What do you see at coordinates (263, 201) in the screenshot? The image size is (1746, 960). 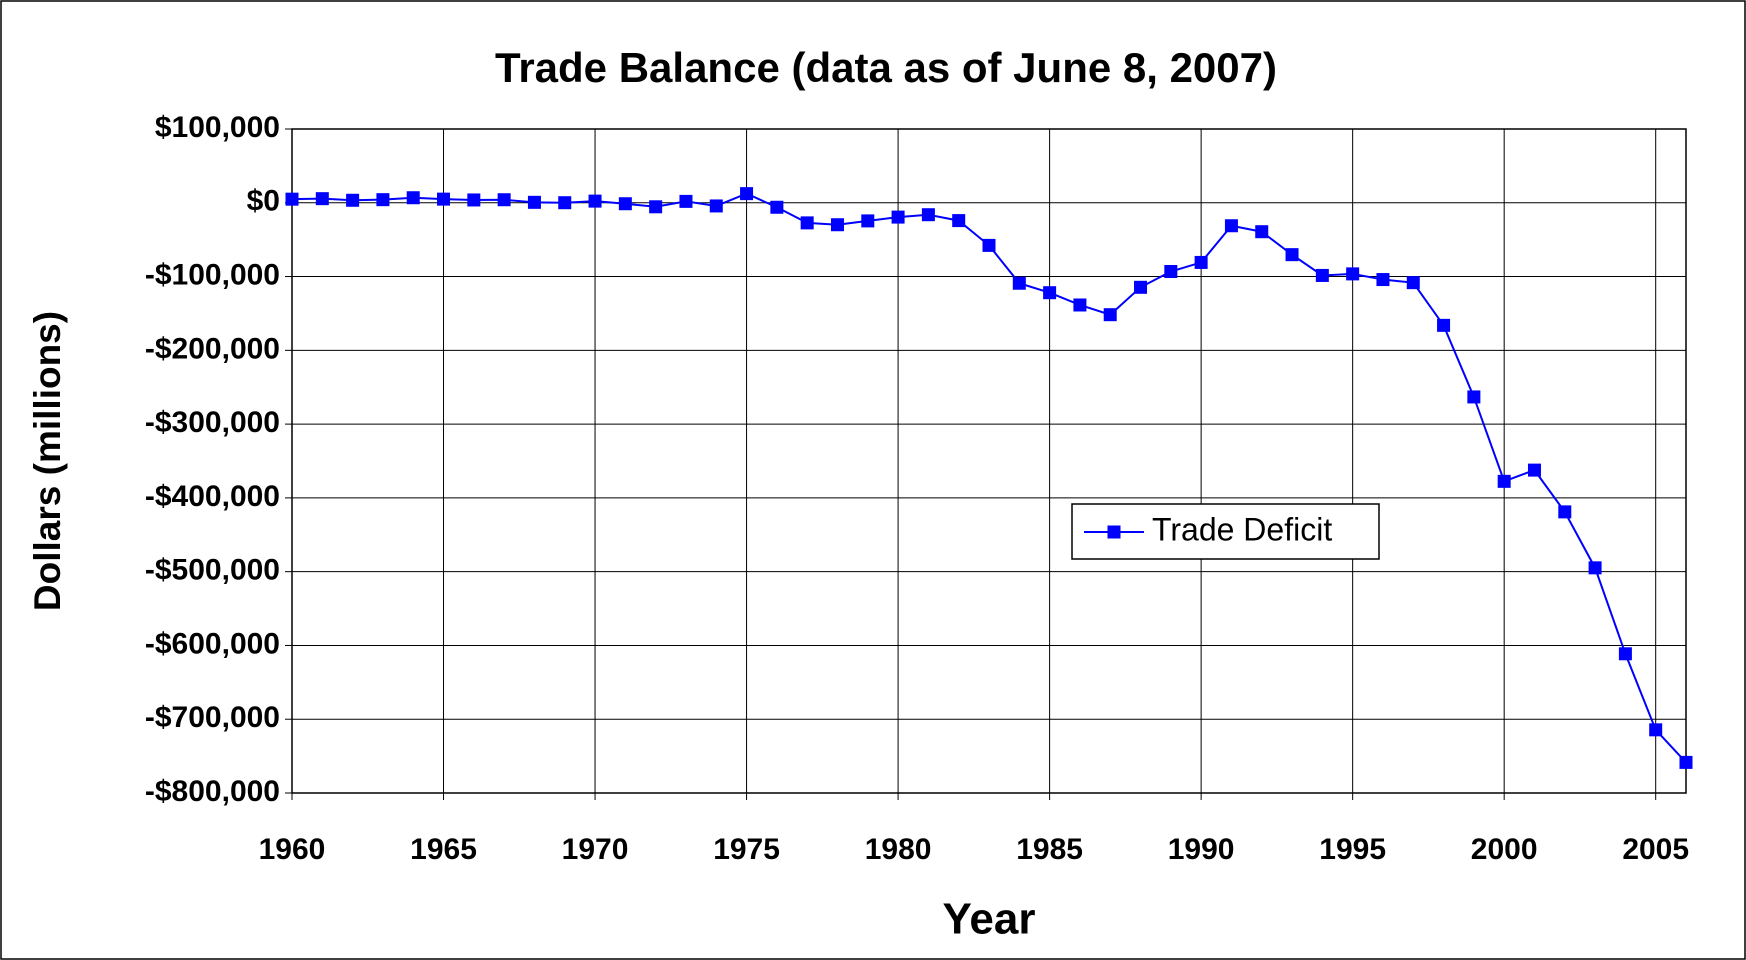 I see `y-tick-label: $0` at bounding box center [263, 201].